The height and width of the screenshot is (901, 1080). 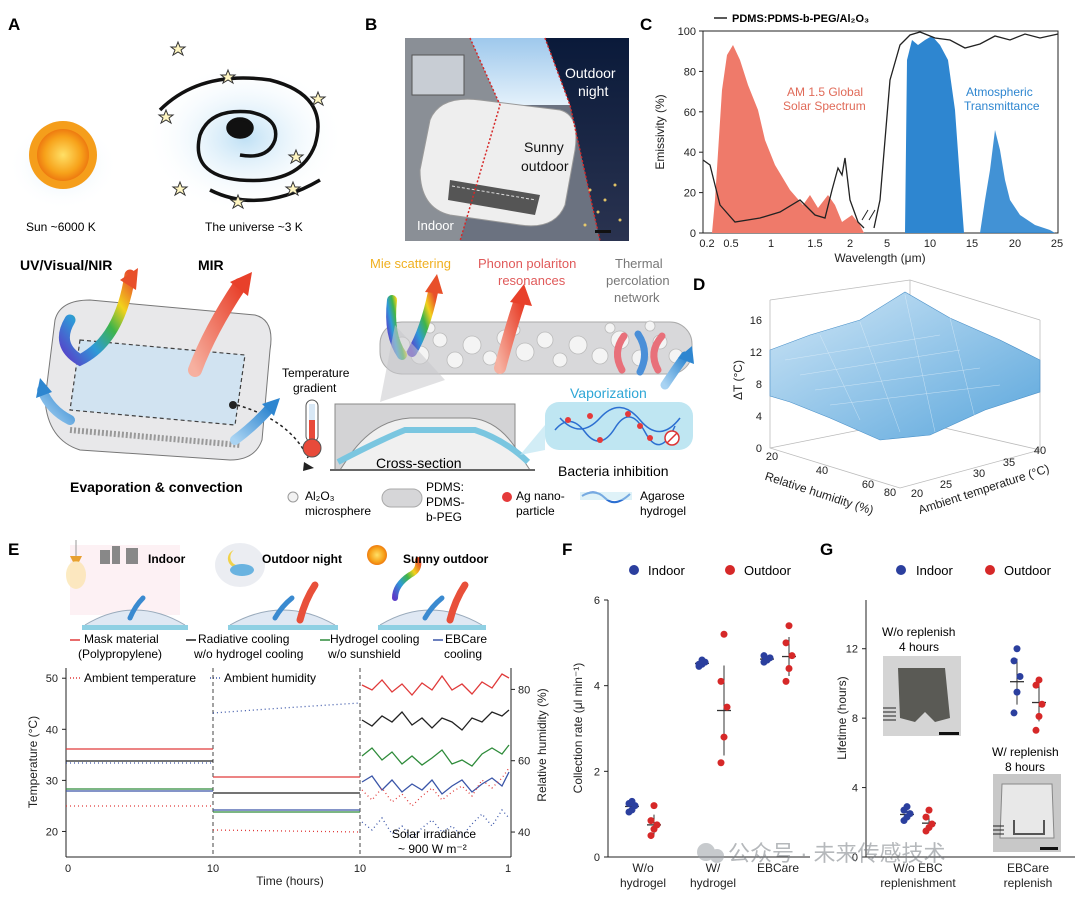 I want to click on panel-f-label: F, so click(x=567, y=549).